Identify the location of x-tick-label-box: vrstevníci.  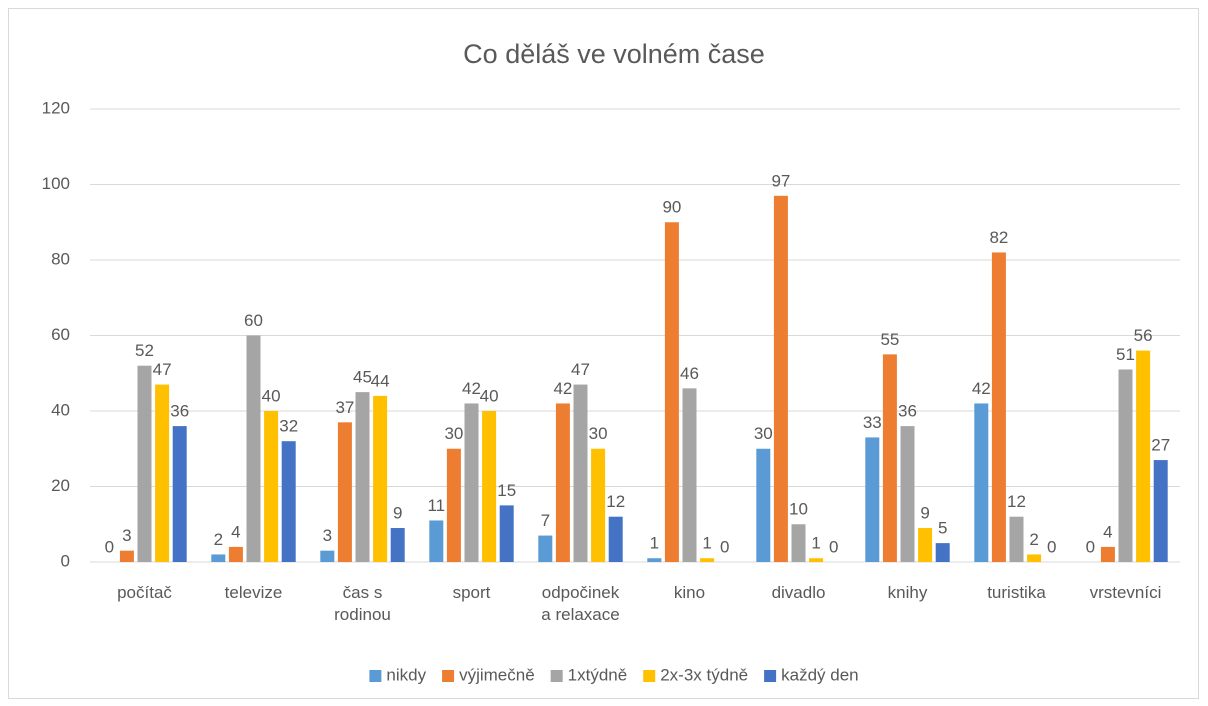
(1125, 592).